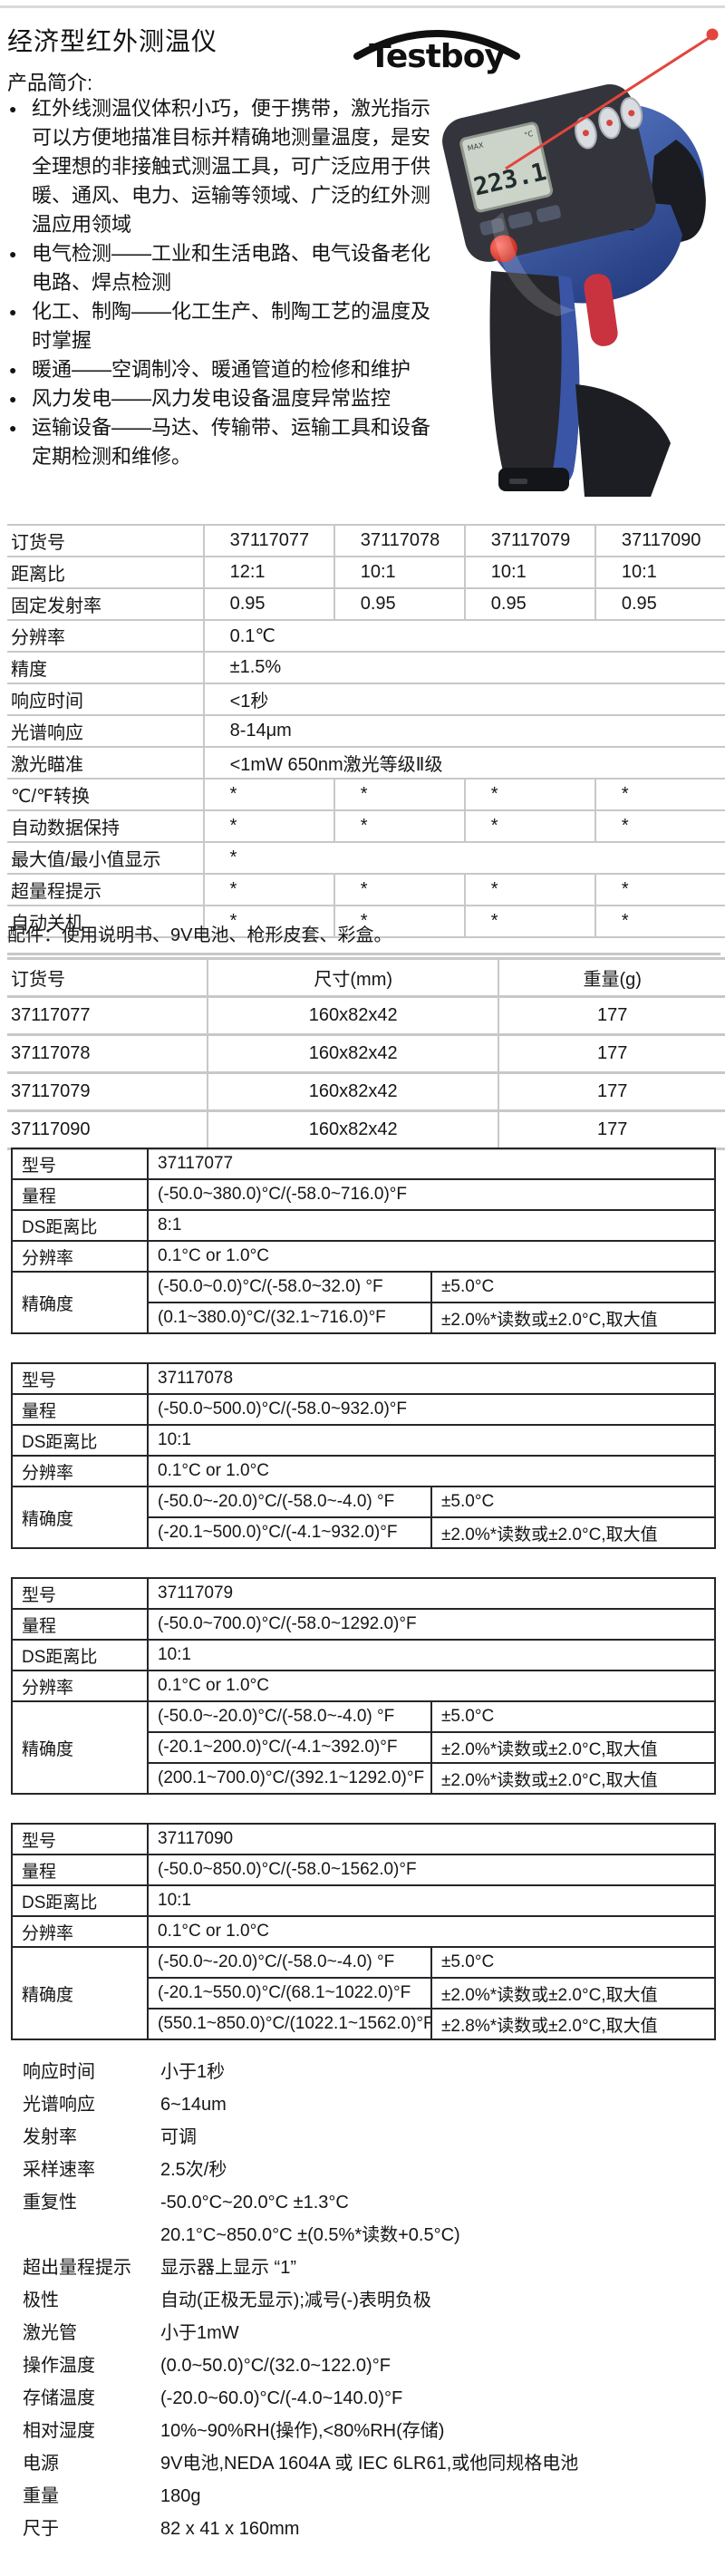 The image size is (725, 2576). I want to click on model-row-value: 37117078, so click(431, 1378).